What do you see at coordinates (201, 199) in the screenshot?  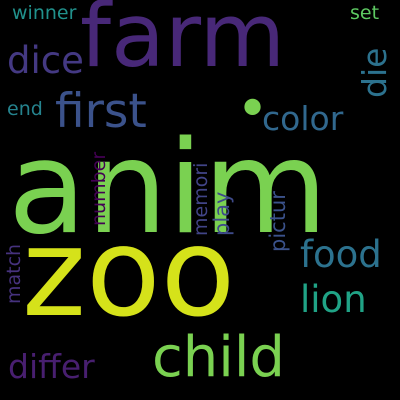 I see `word-memori: memori` at bounding box center [201, 199].